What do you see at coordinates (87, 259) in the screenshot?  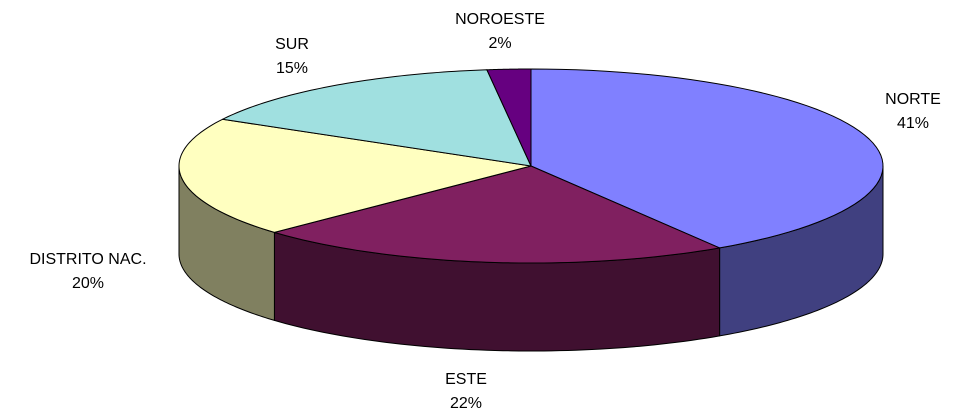 I see `slice-label: DISTRITO NAC.` at bounding box center [87, 259].